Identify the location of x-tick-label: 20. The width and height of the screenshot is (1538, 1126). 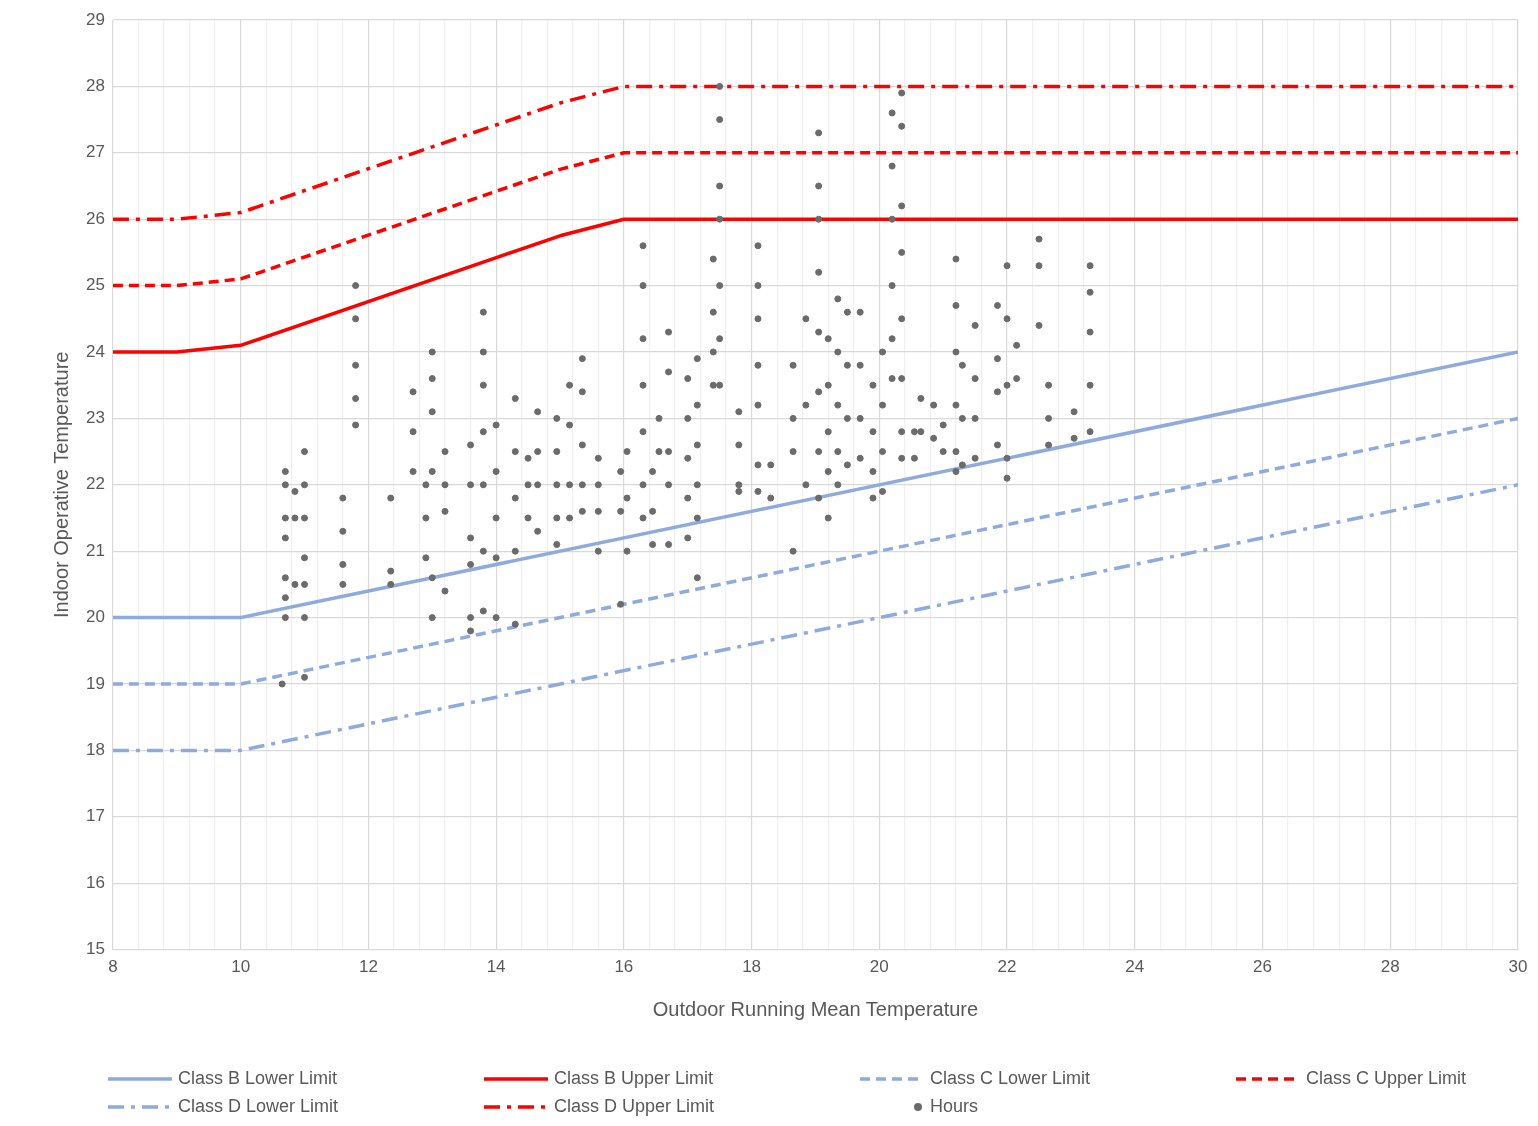
(879, 967).